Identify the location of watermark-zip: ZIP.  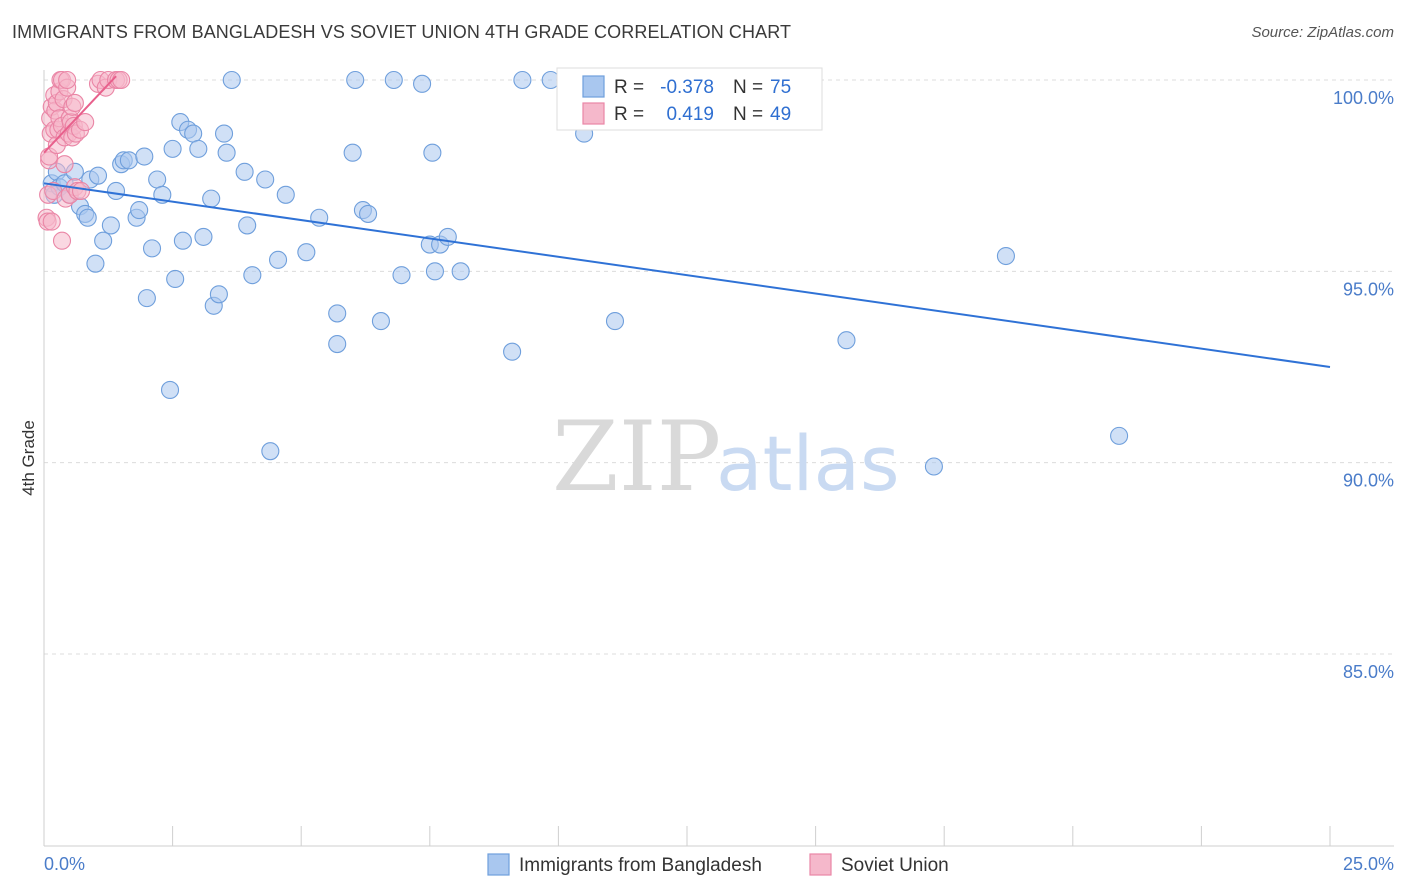
(636, 457).